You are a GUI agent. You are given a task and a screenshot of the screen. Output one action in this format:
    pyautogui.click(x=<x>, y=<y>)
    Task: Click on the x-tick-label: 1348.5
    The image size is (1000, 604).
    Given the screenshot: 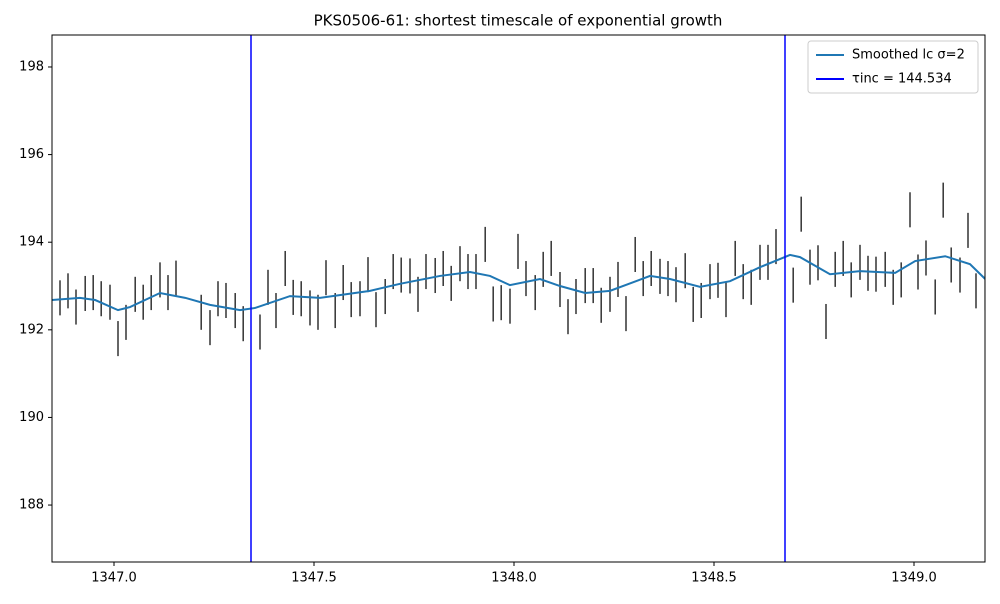 What is the action you would take?
    pyautogui.click(x=714, y=578)
    